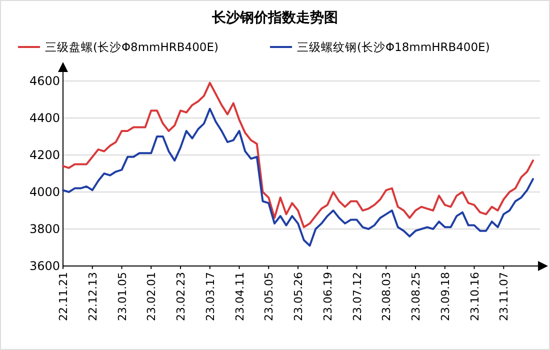 The image size is (550, 350). What do you see at coordinates (504, 296) in the screenshot?
I see `x-tick-label: 23.11.07` at bounding box center [504, 296].